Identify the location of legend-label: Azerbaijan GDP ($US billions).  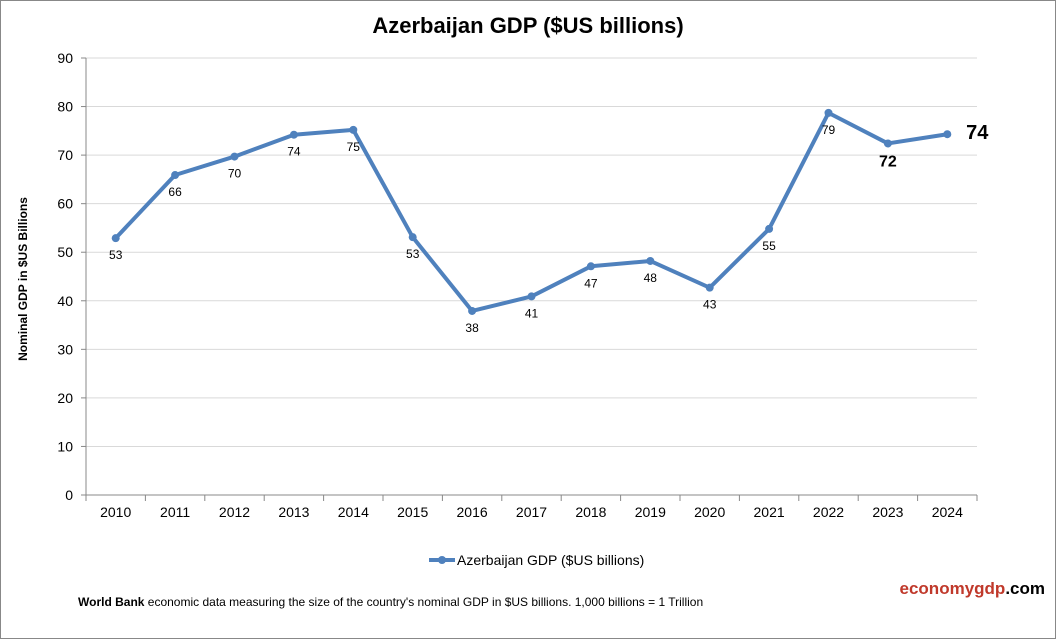
(551, 560).